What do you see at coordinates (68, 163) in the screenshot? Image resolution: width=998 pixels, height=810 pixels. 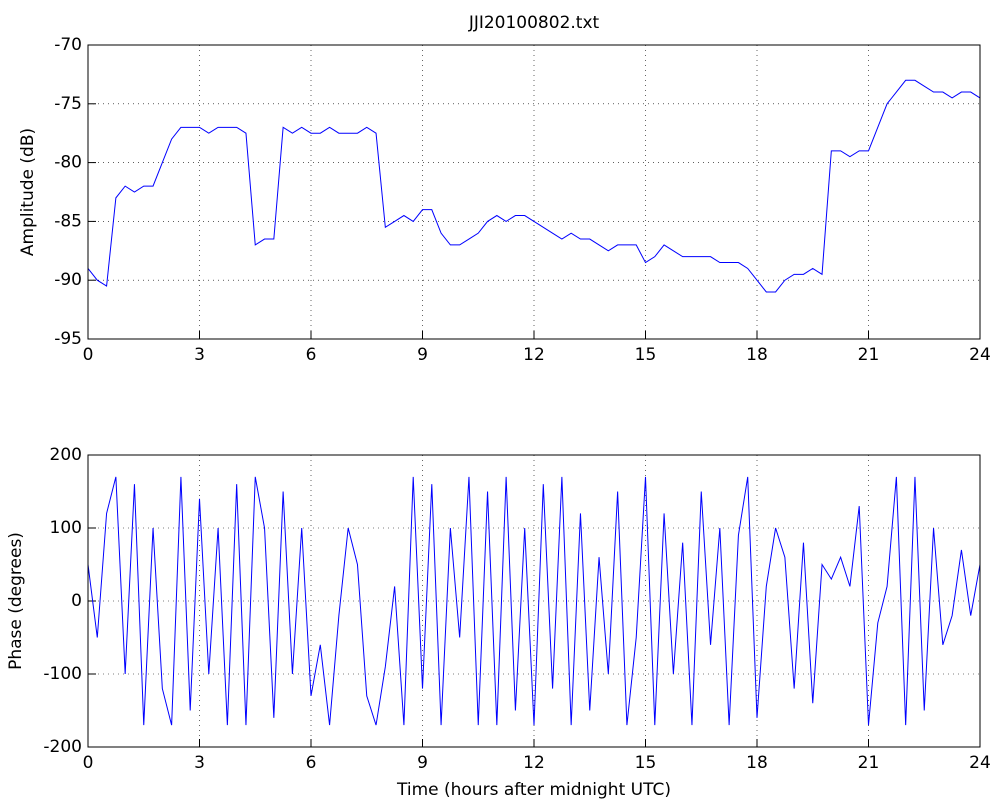 I see `y-tick-label: -80` at bounding box center [68, 163].